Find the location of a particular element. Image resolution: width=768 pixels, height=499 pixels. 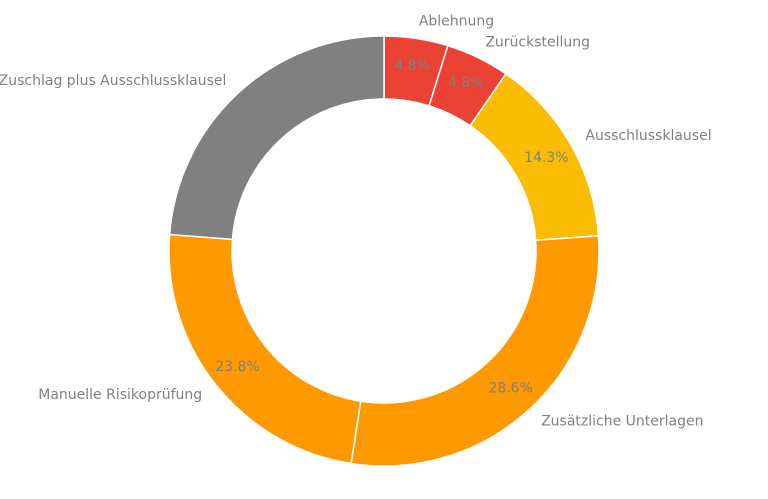

category-label-ablehnung: Ablehnung is located at coordinates (456, 22).